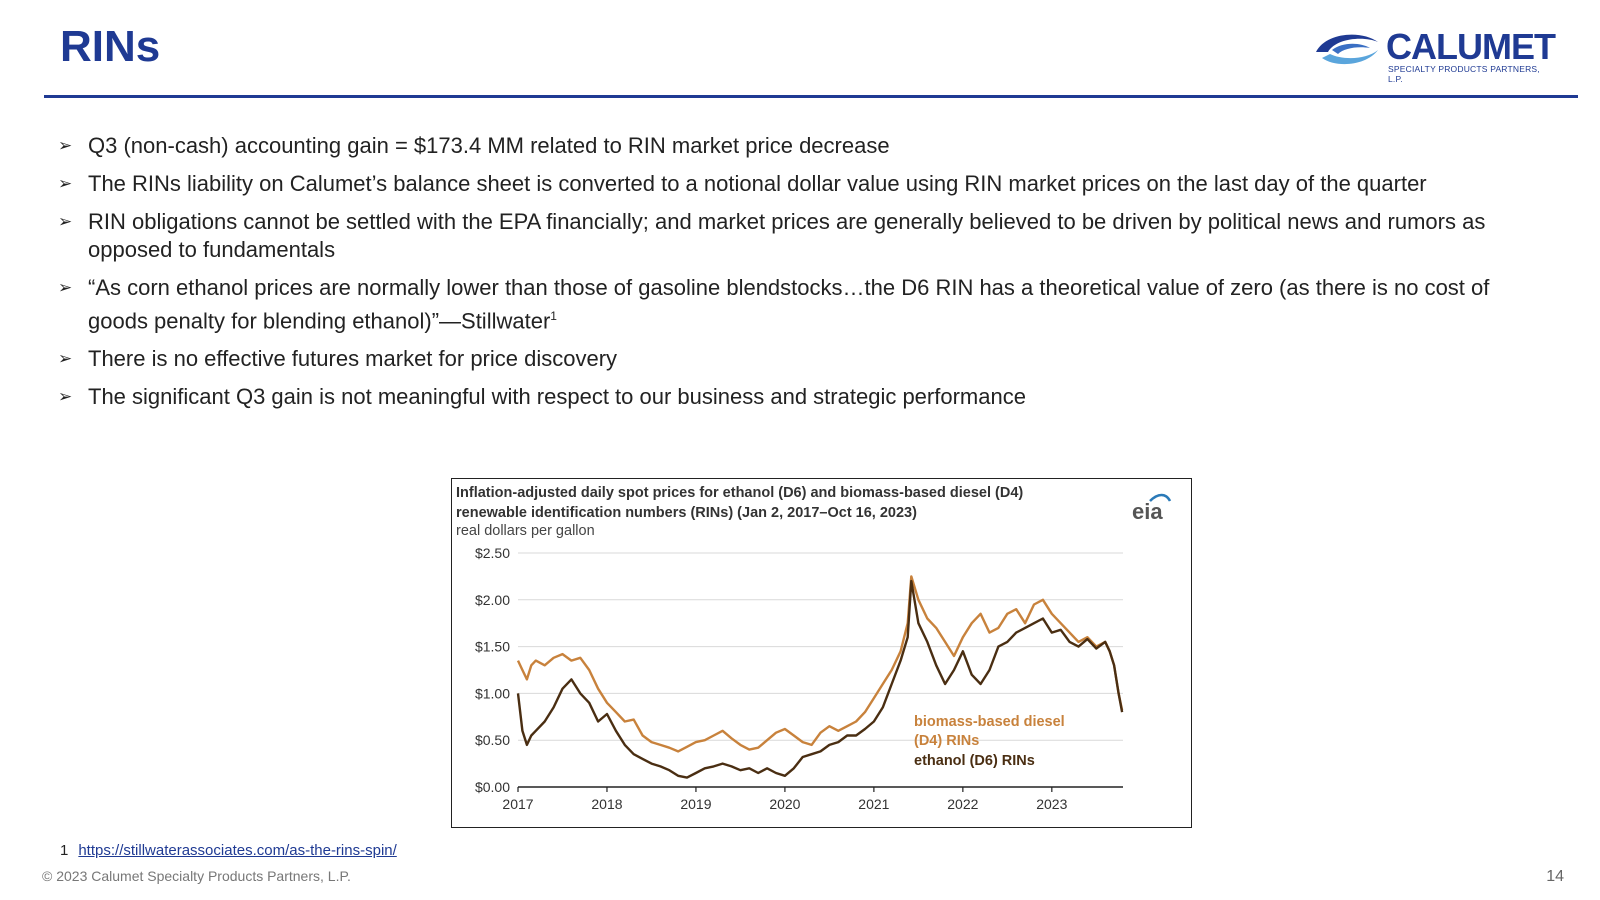 The width and height of the screenshot is (1600, 900). I want to click on d4-series-label-line-2: (D4) RINs, so click(946, 741).